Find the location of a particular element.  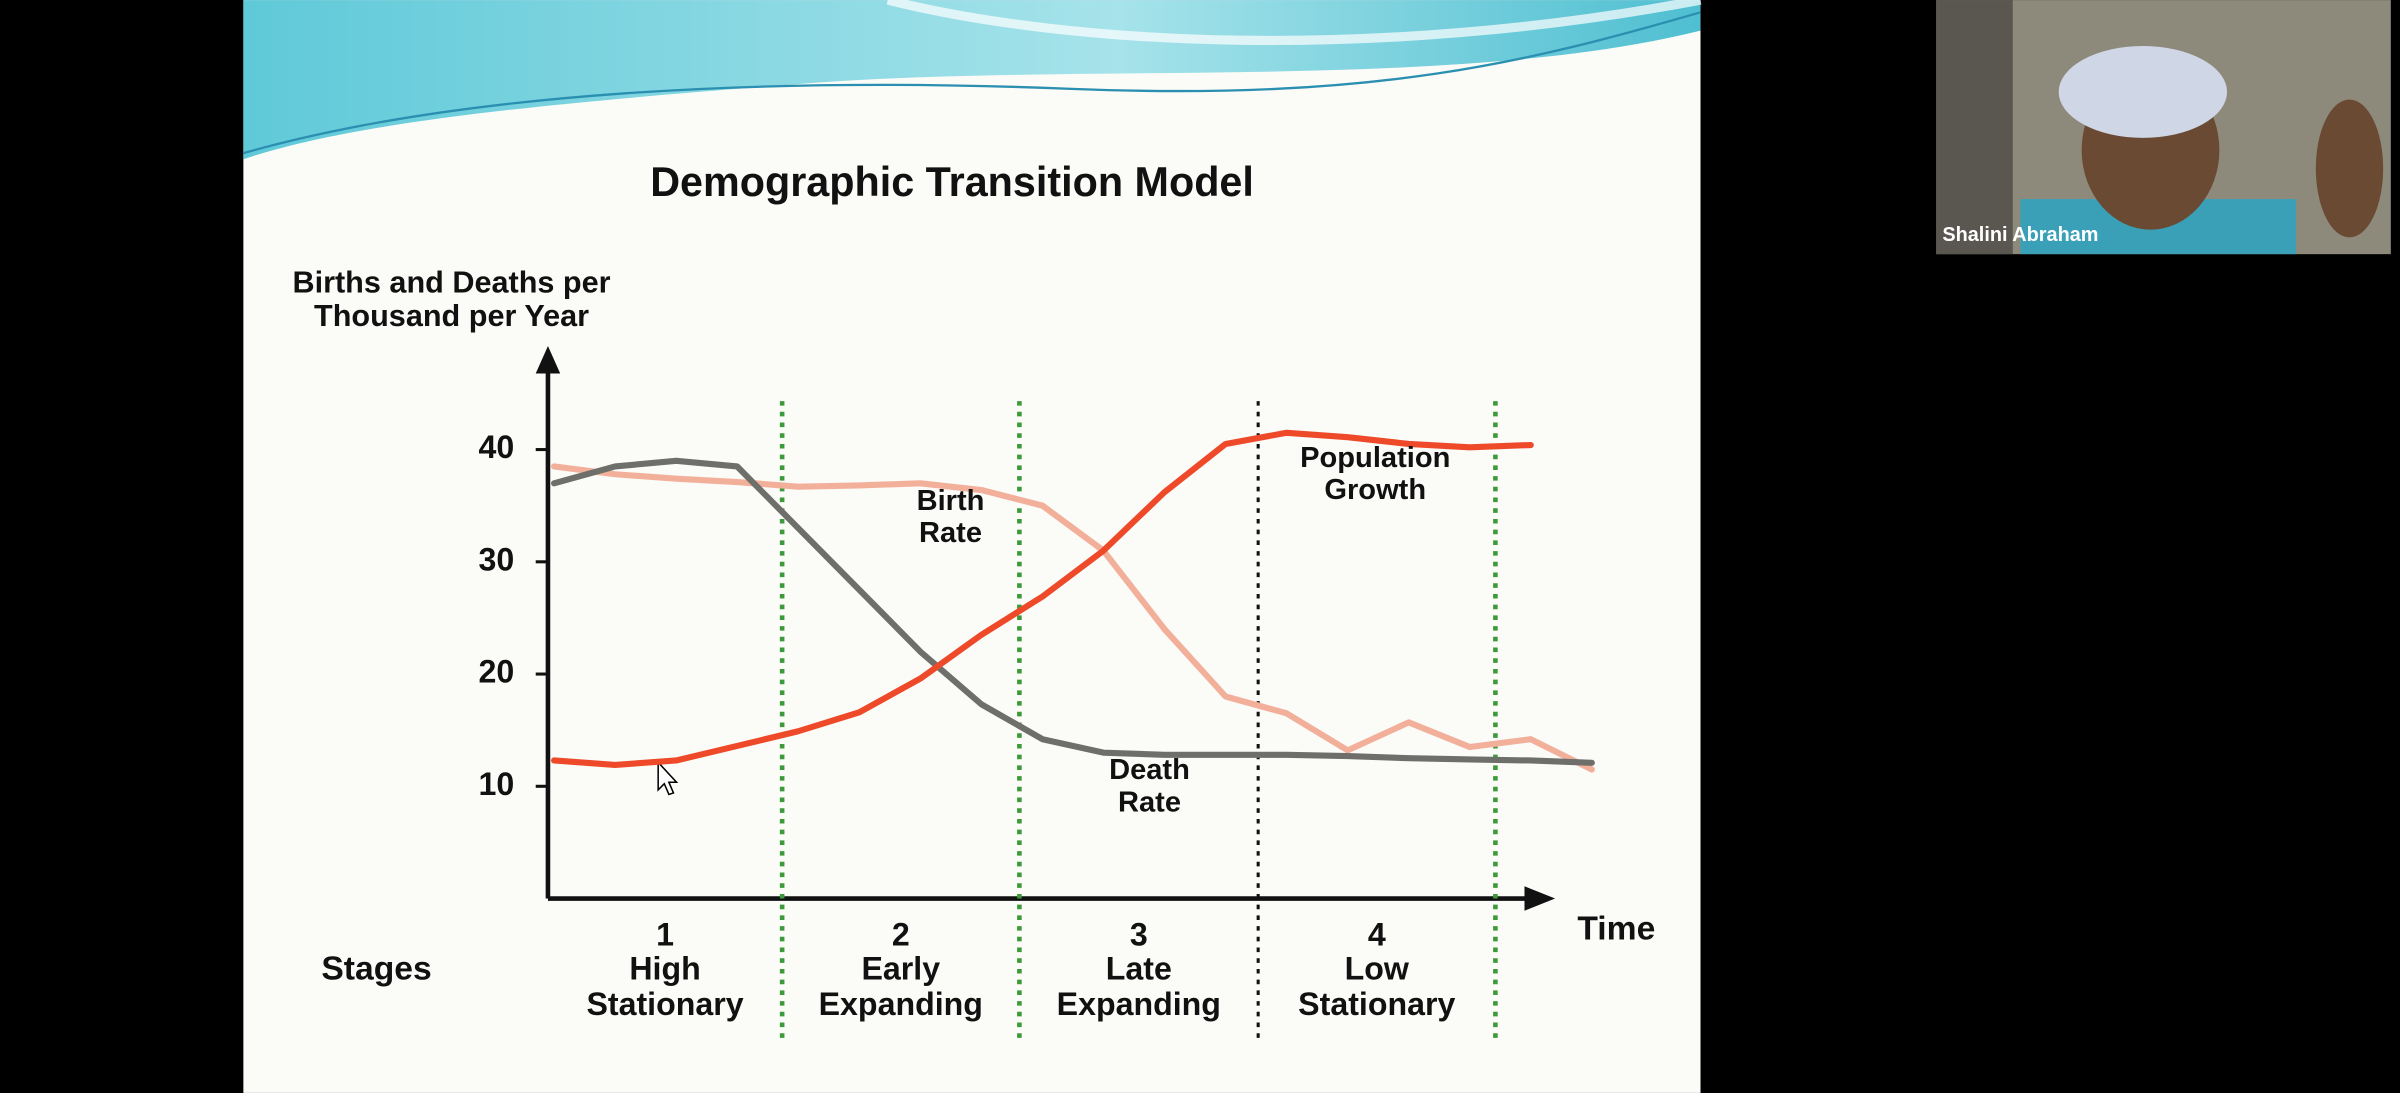

stage-name: Late Expanding is located at coordinates (1138, 987).